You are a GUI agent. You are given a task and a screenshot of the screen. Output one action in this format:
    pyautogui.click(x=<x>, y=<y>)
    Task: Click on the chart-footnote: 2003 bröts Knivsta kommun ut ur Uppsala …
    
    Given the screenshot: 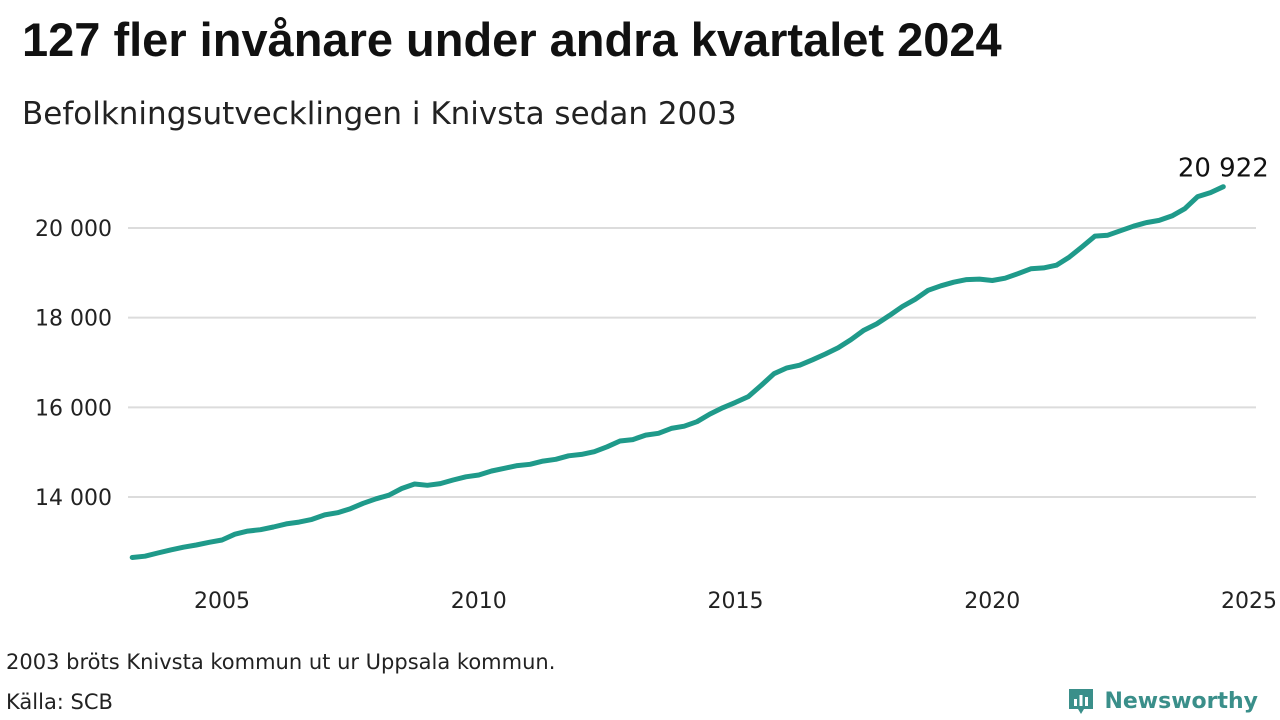 What is the action you would take?
    pyautogui.click(x=281, y=662)
    